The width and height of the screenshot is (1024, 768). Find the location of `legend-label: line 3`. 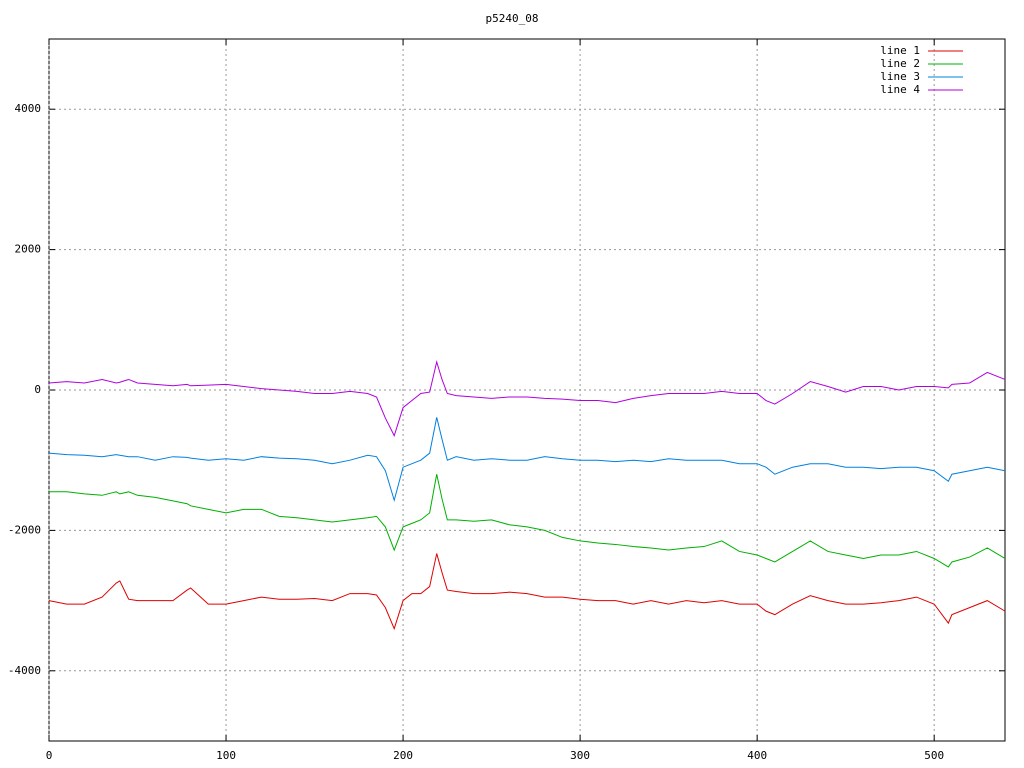

legend-label: line 3 is located at coordinates (900, 76).